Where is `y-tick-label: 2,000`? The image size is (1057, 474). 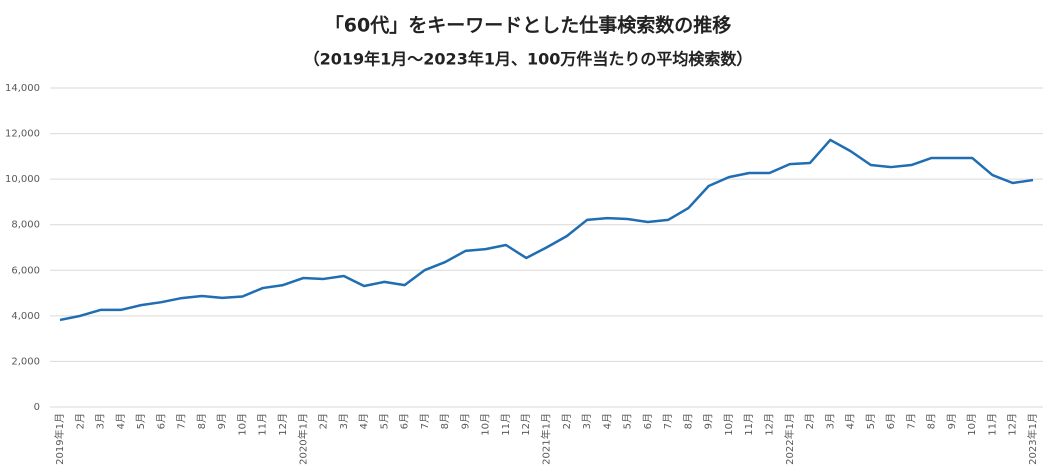 y-tick-label: 2,000 is located at coordinates (25, 361).